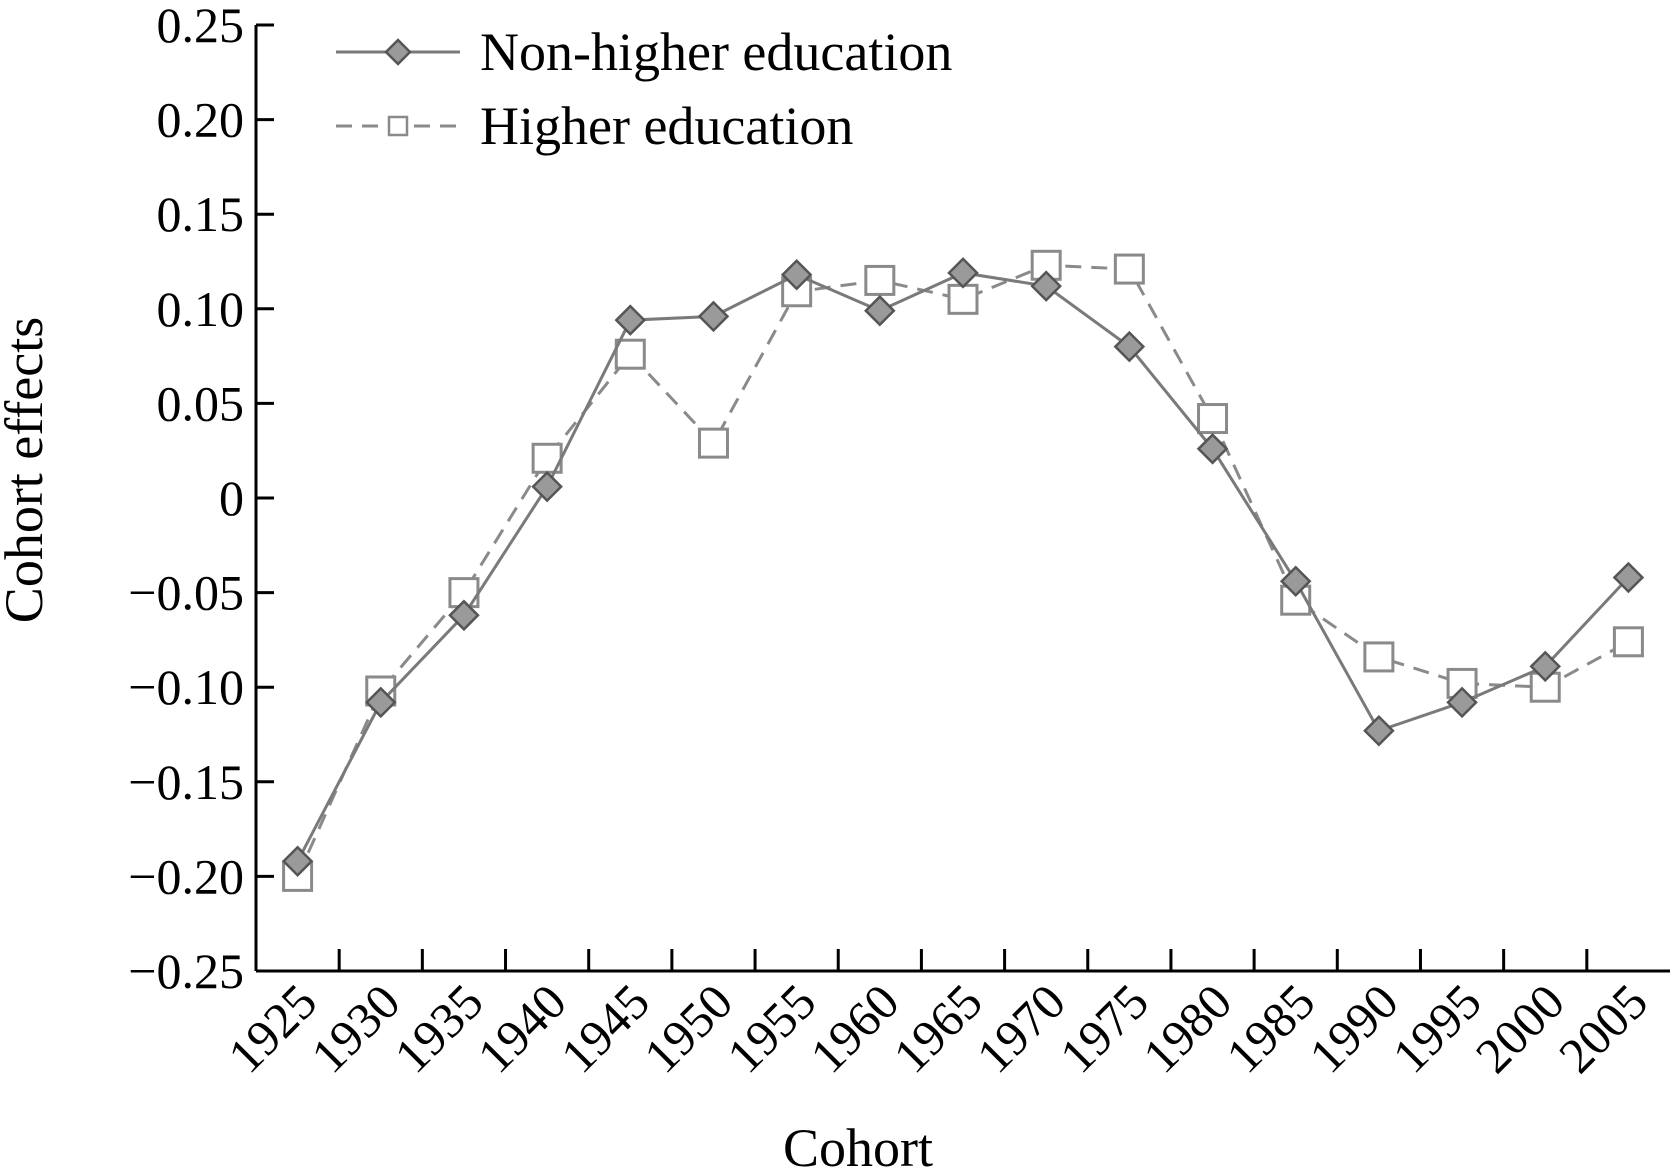  Describe the element at coordinates (1520, 1028) in the screenshot. I see `x-tick-label: 2000` at that location.